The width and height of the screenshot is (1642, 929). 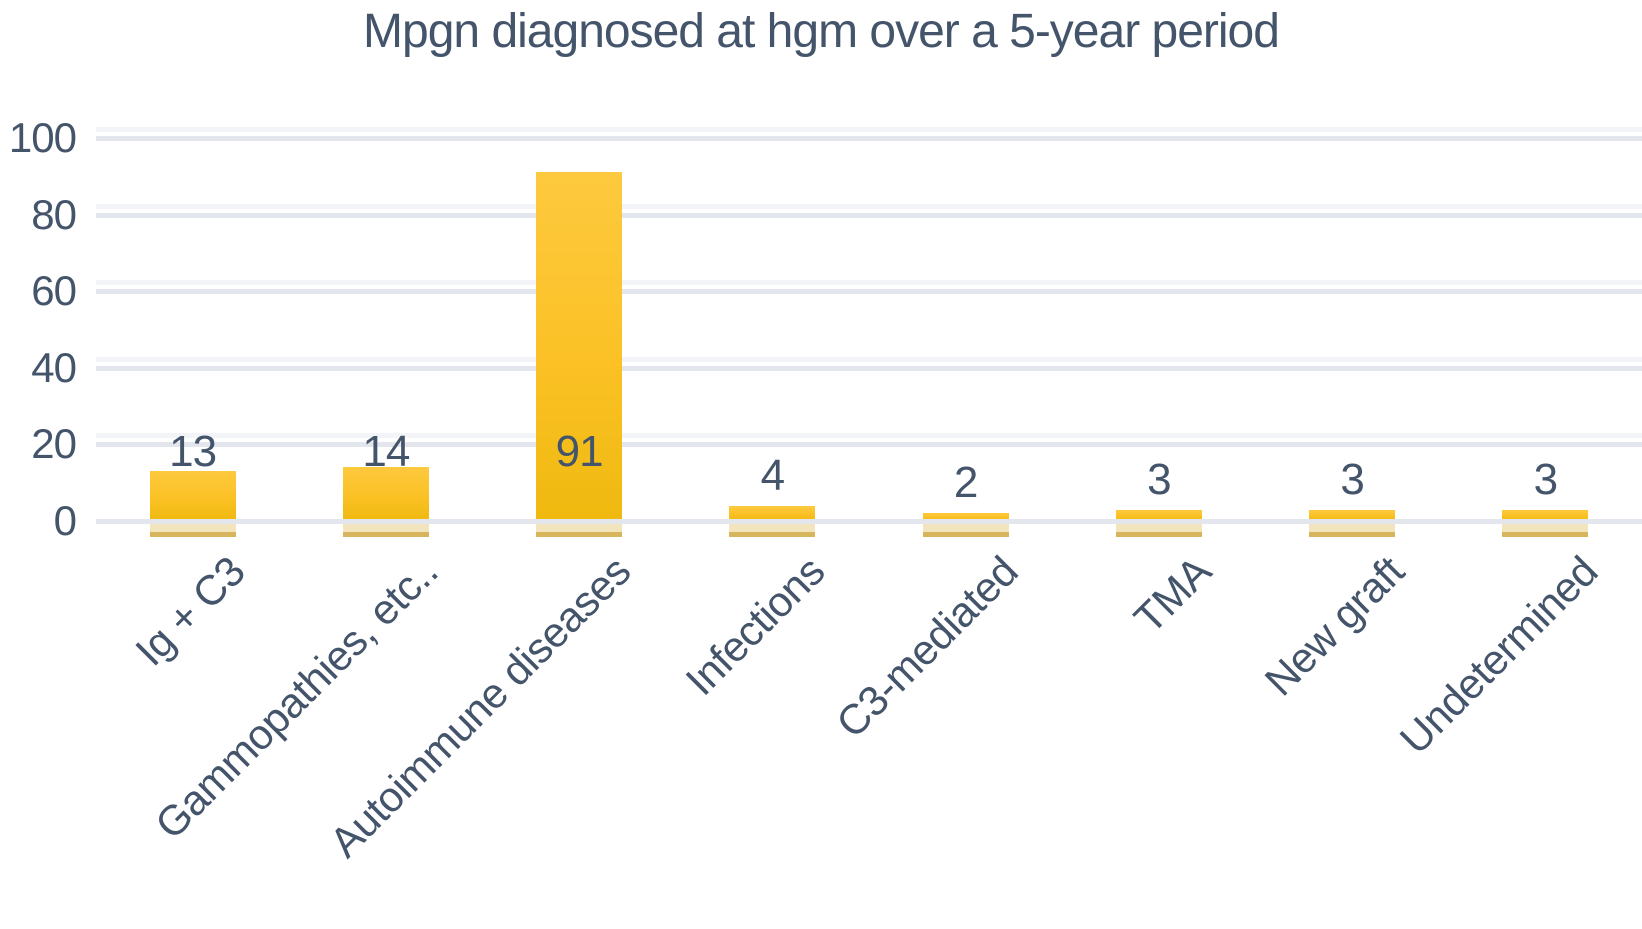 I want to click on y-tick-label: 80, so click(x=54, y=214).